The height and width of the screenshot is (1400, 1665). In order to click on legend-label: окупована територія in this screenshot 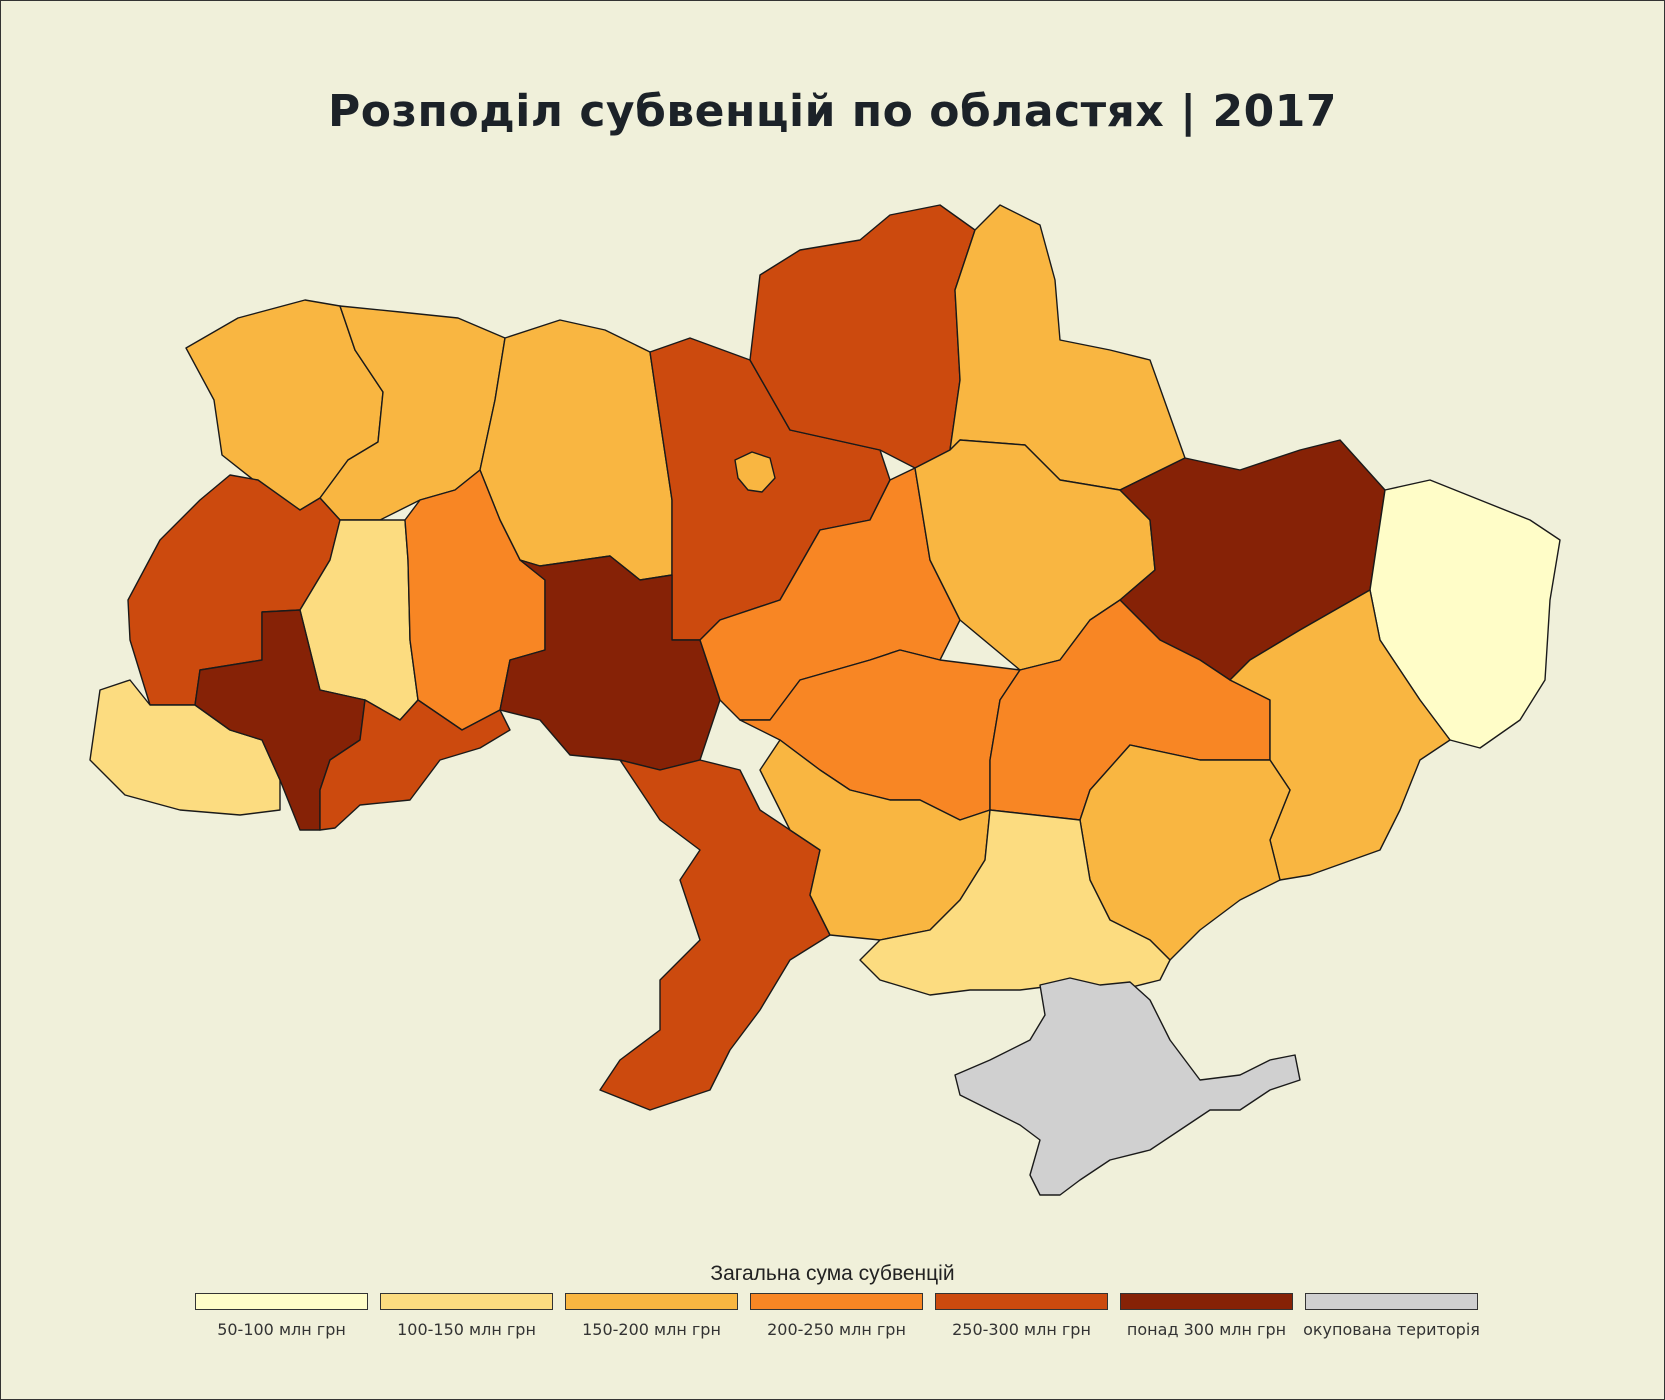, I will do `click(1391, 1329)`.